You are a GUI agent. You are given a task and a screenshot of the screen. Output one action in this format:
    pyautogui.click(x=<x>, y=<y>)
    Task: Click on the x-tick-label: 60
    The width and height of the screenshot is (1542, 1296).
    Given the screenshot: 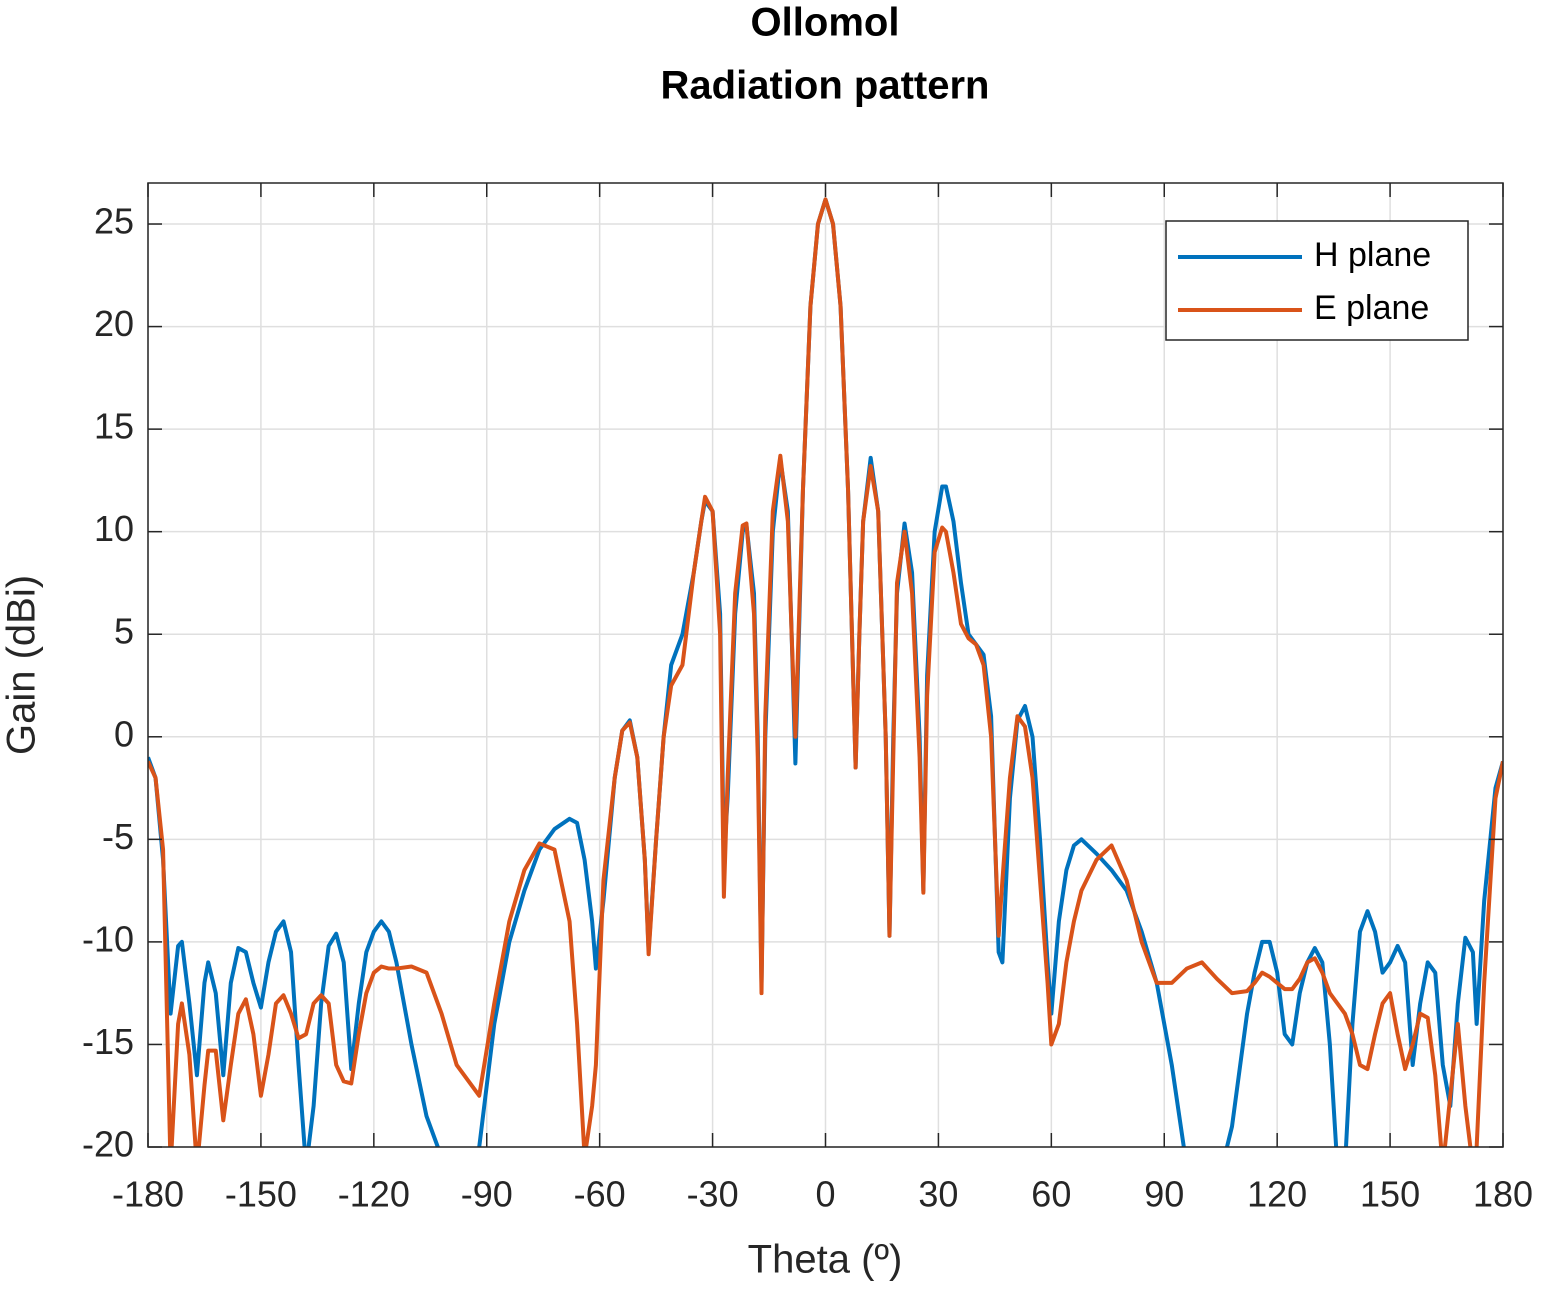 What is the action you would take?
    pyautogui.click(x=1051, y=1194)
    